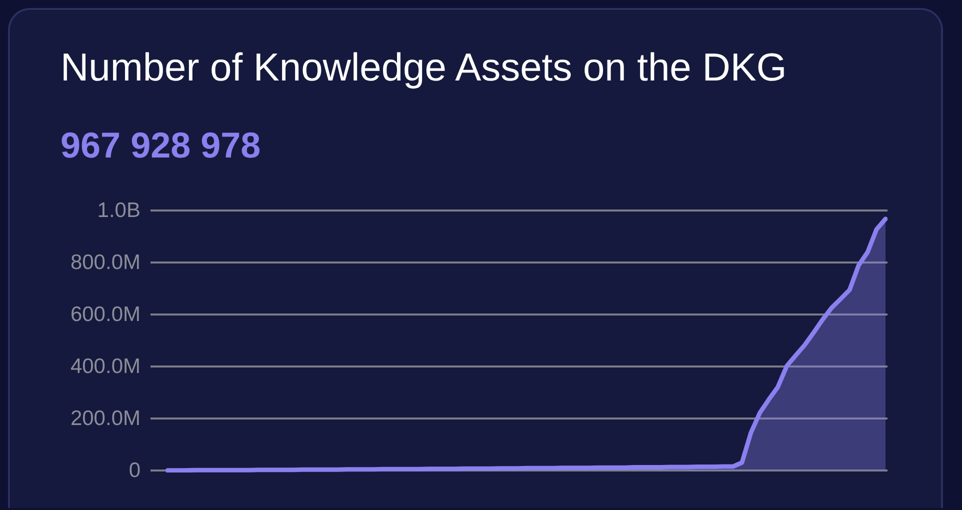 This screenshot has width=962, height=510. Describe the element at coordinates (160, 145) in the screenshot. I see `chart-subtitle: 967 928 978` at that location.